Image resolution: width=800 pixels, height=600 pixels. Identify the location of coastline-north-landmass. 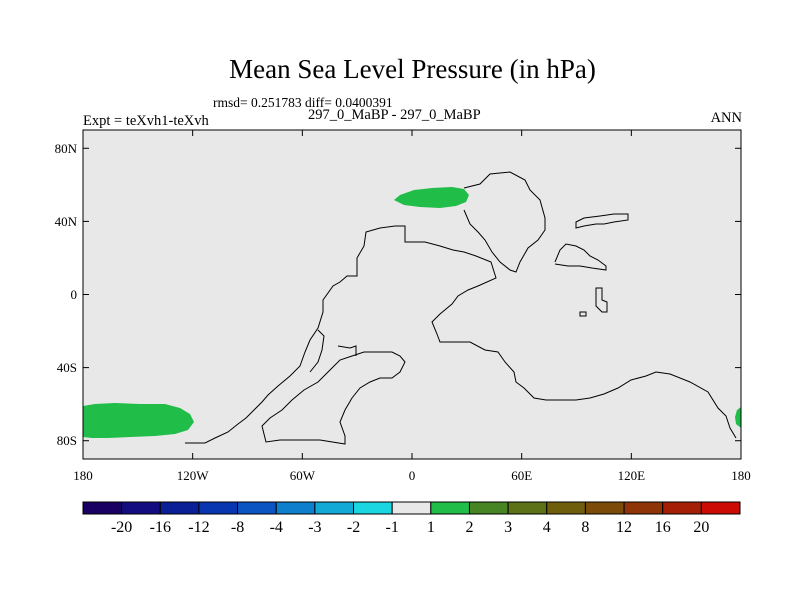
(504, 222).